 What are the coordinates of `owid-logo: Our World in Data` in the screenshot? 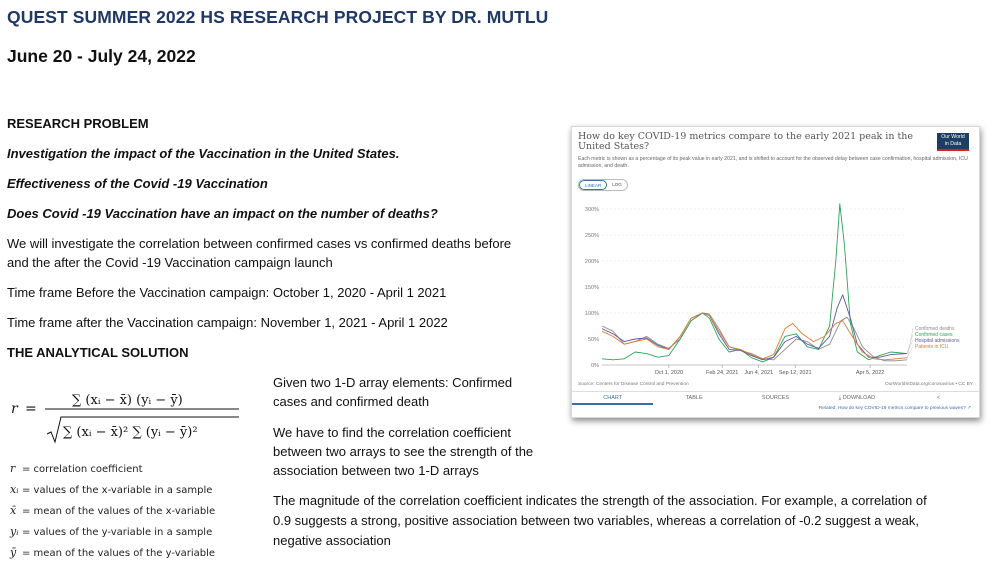 It's located at (953, 142).